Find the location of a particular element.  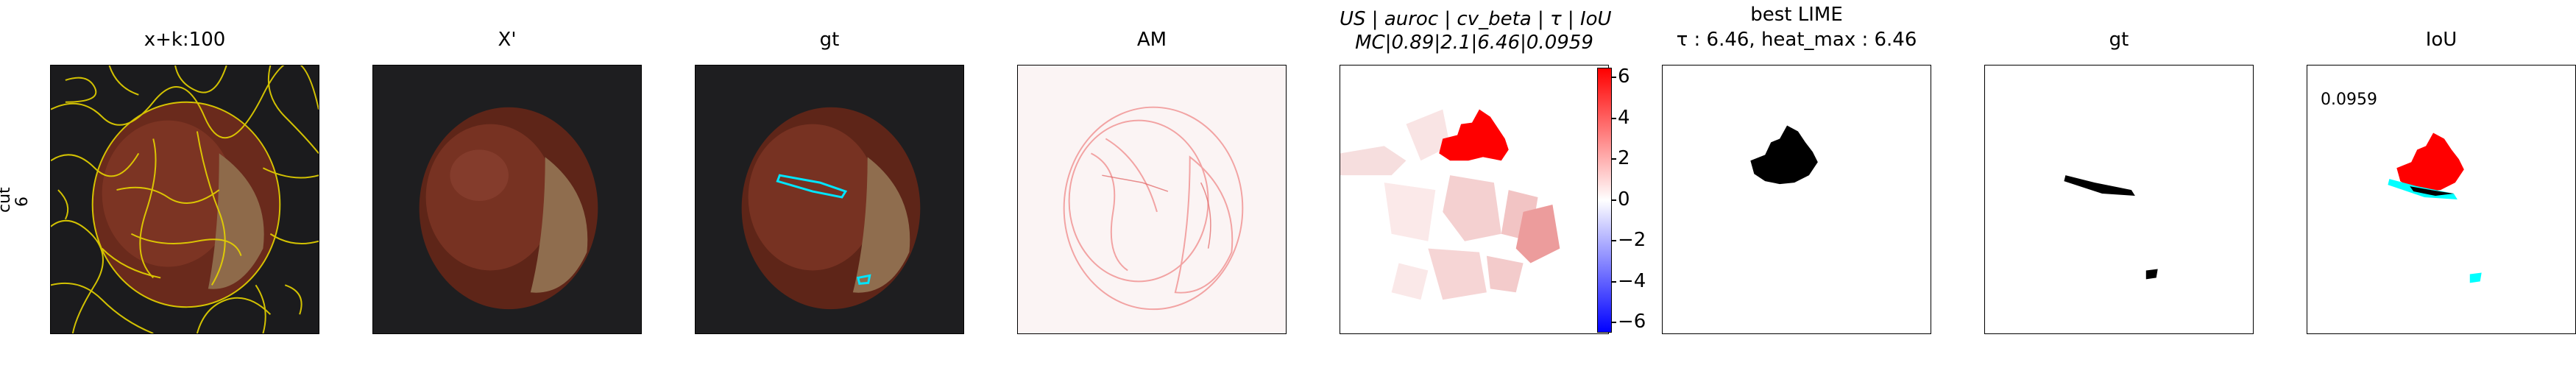

title-segments: x+k:100 is located at coordinates (185, 40).